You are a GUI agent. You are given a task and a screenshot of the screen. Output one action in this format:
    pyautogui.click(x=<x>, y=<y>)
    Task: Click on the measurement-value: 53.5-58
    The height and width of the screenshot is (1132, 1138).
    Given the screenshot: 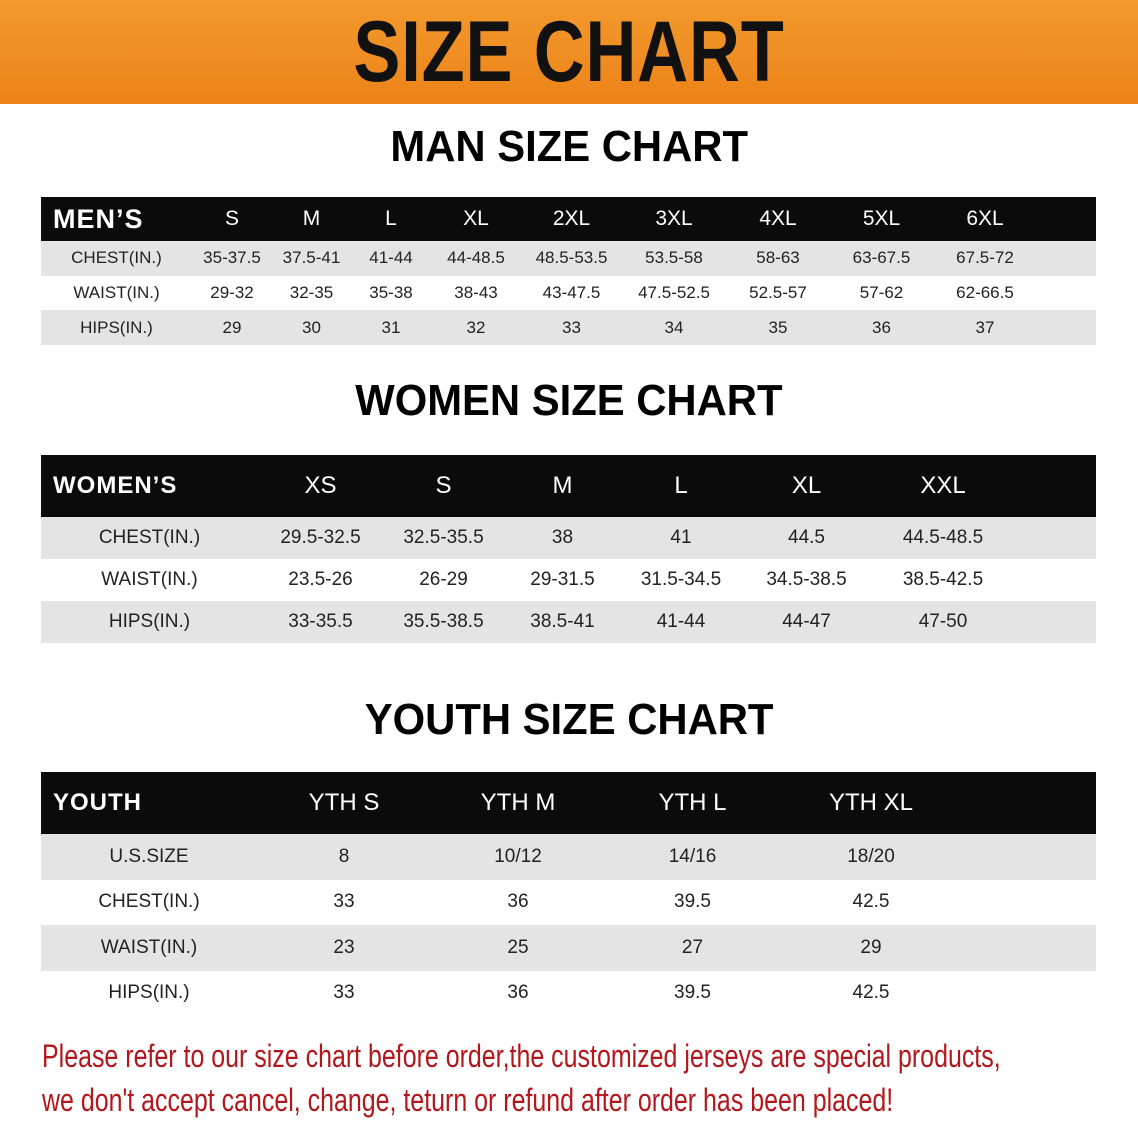 What is the action you would take?
    pyautogui.click(x=674, y=258)
    